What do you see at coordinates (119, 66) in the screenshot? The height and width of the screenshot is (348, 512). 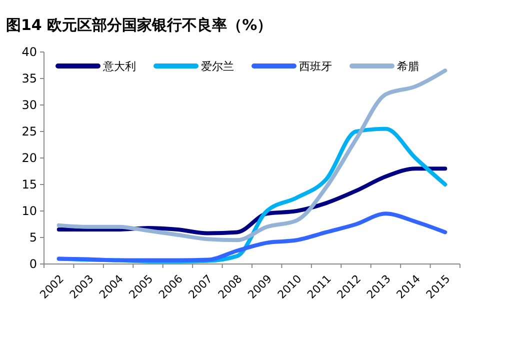 I see `legend-label: 意大利` at bounding box center [119, 66].